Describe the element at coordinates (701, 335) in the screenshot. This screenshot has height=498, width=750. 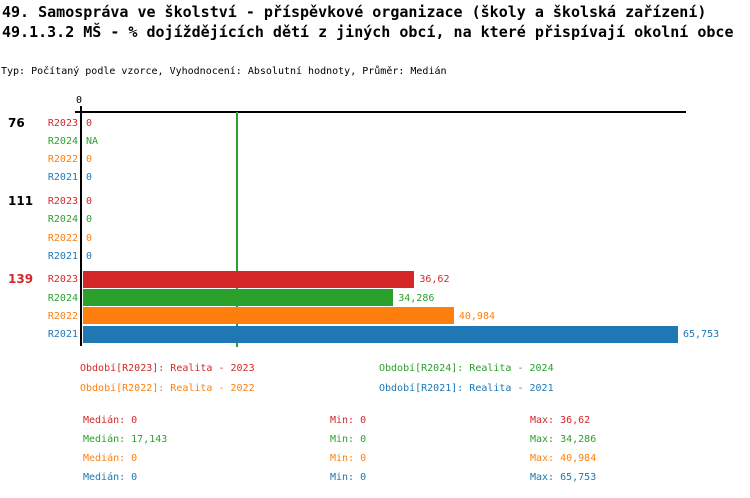
I see `row-value-139-R2021: 65,753` at that location.